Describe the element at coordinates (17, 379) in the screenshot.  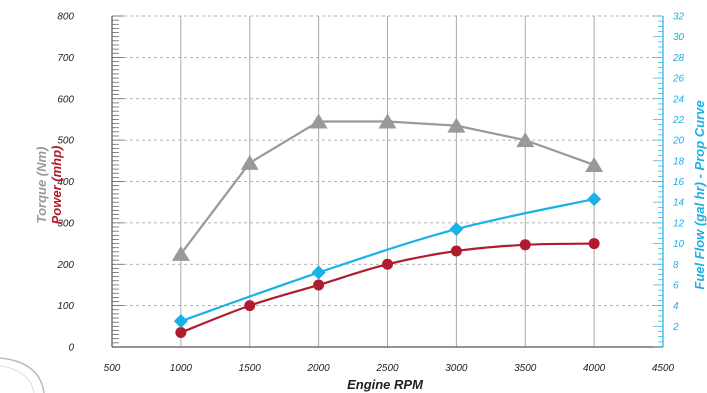
I see `corner-decoration-inner` at that location.